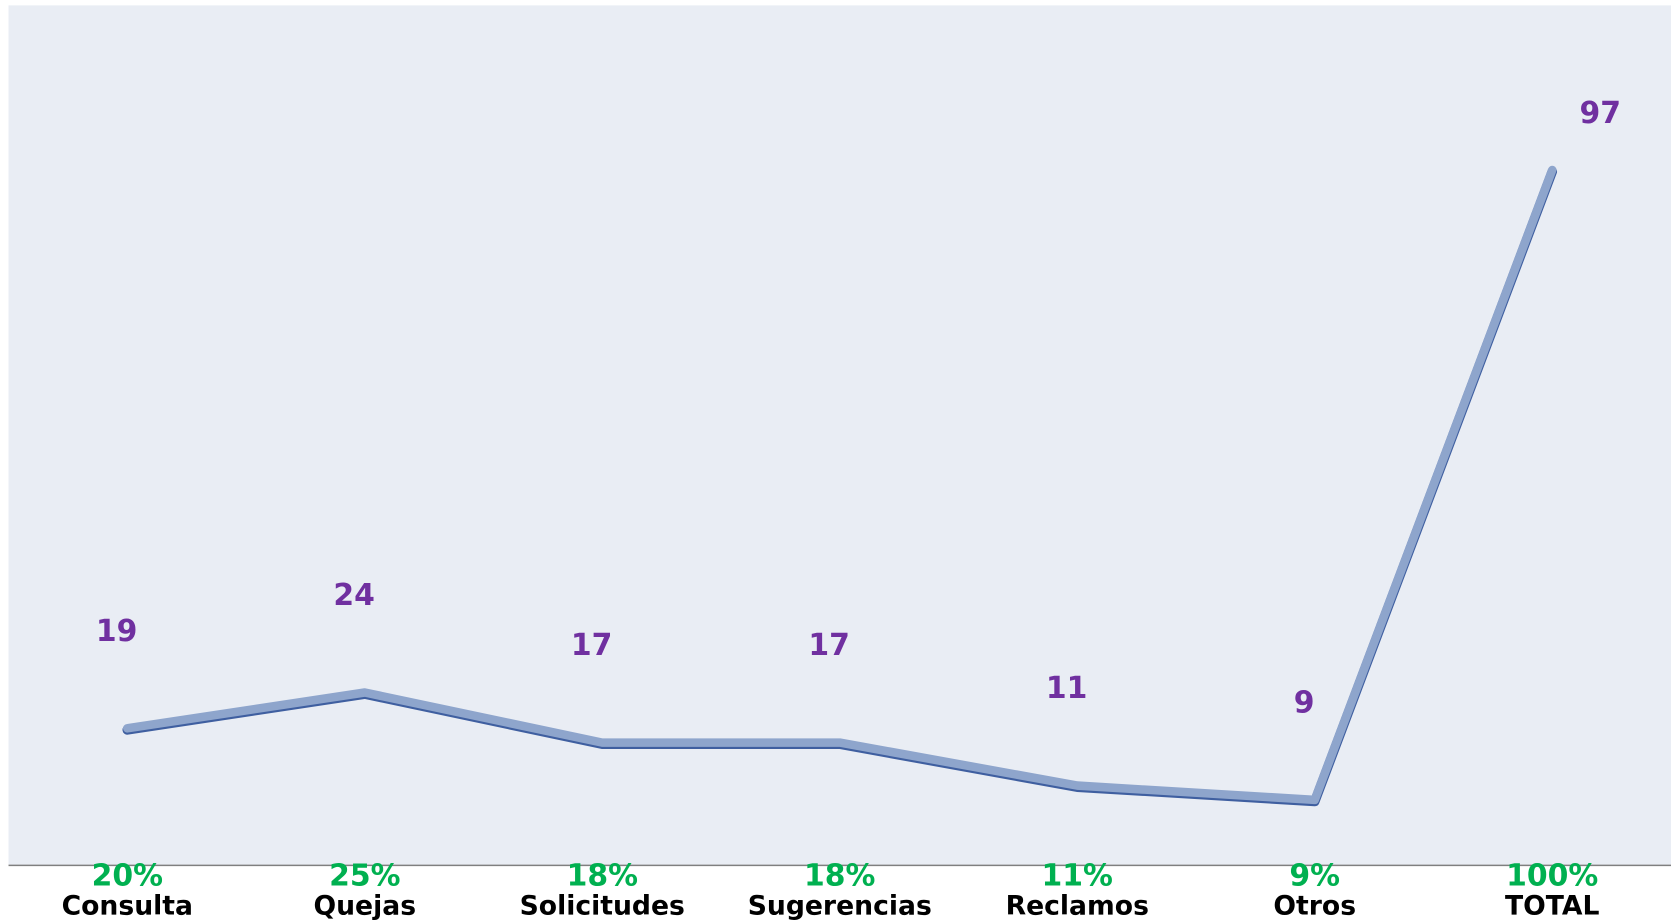 This screenshot has height=924, width=1671. Describe the element at coordinates (354, 595) in the screenshot. I see `value-label: 24` at that location.